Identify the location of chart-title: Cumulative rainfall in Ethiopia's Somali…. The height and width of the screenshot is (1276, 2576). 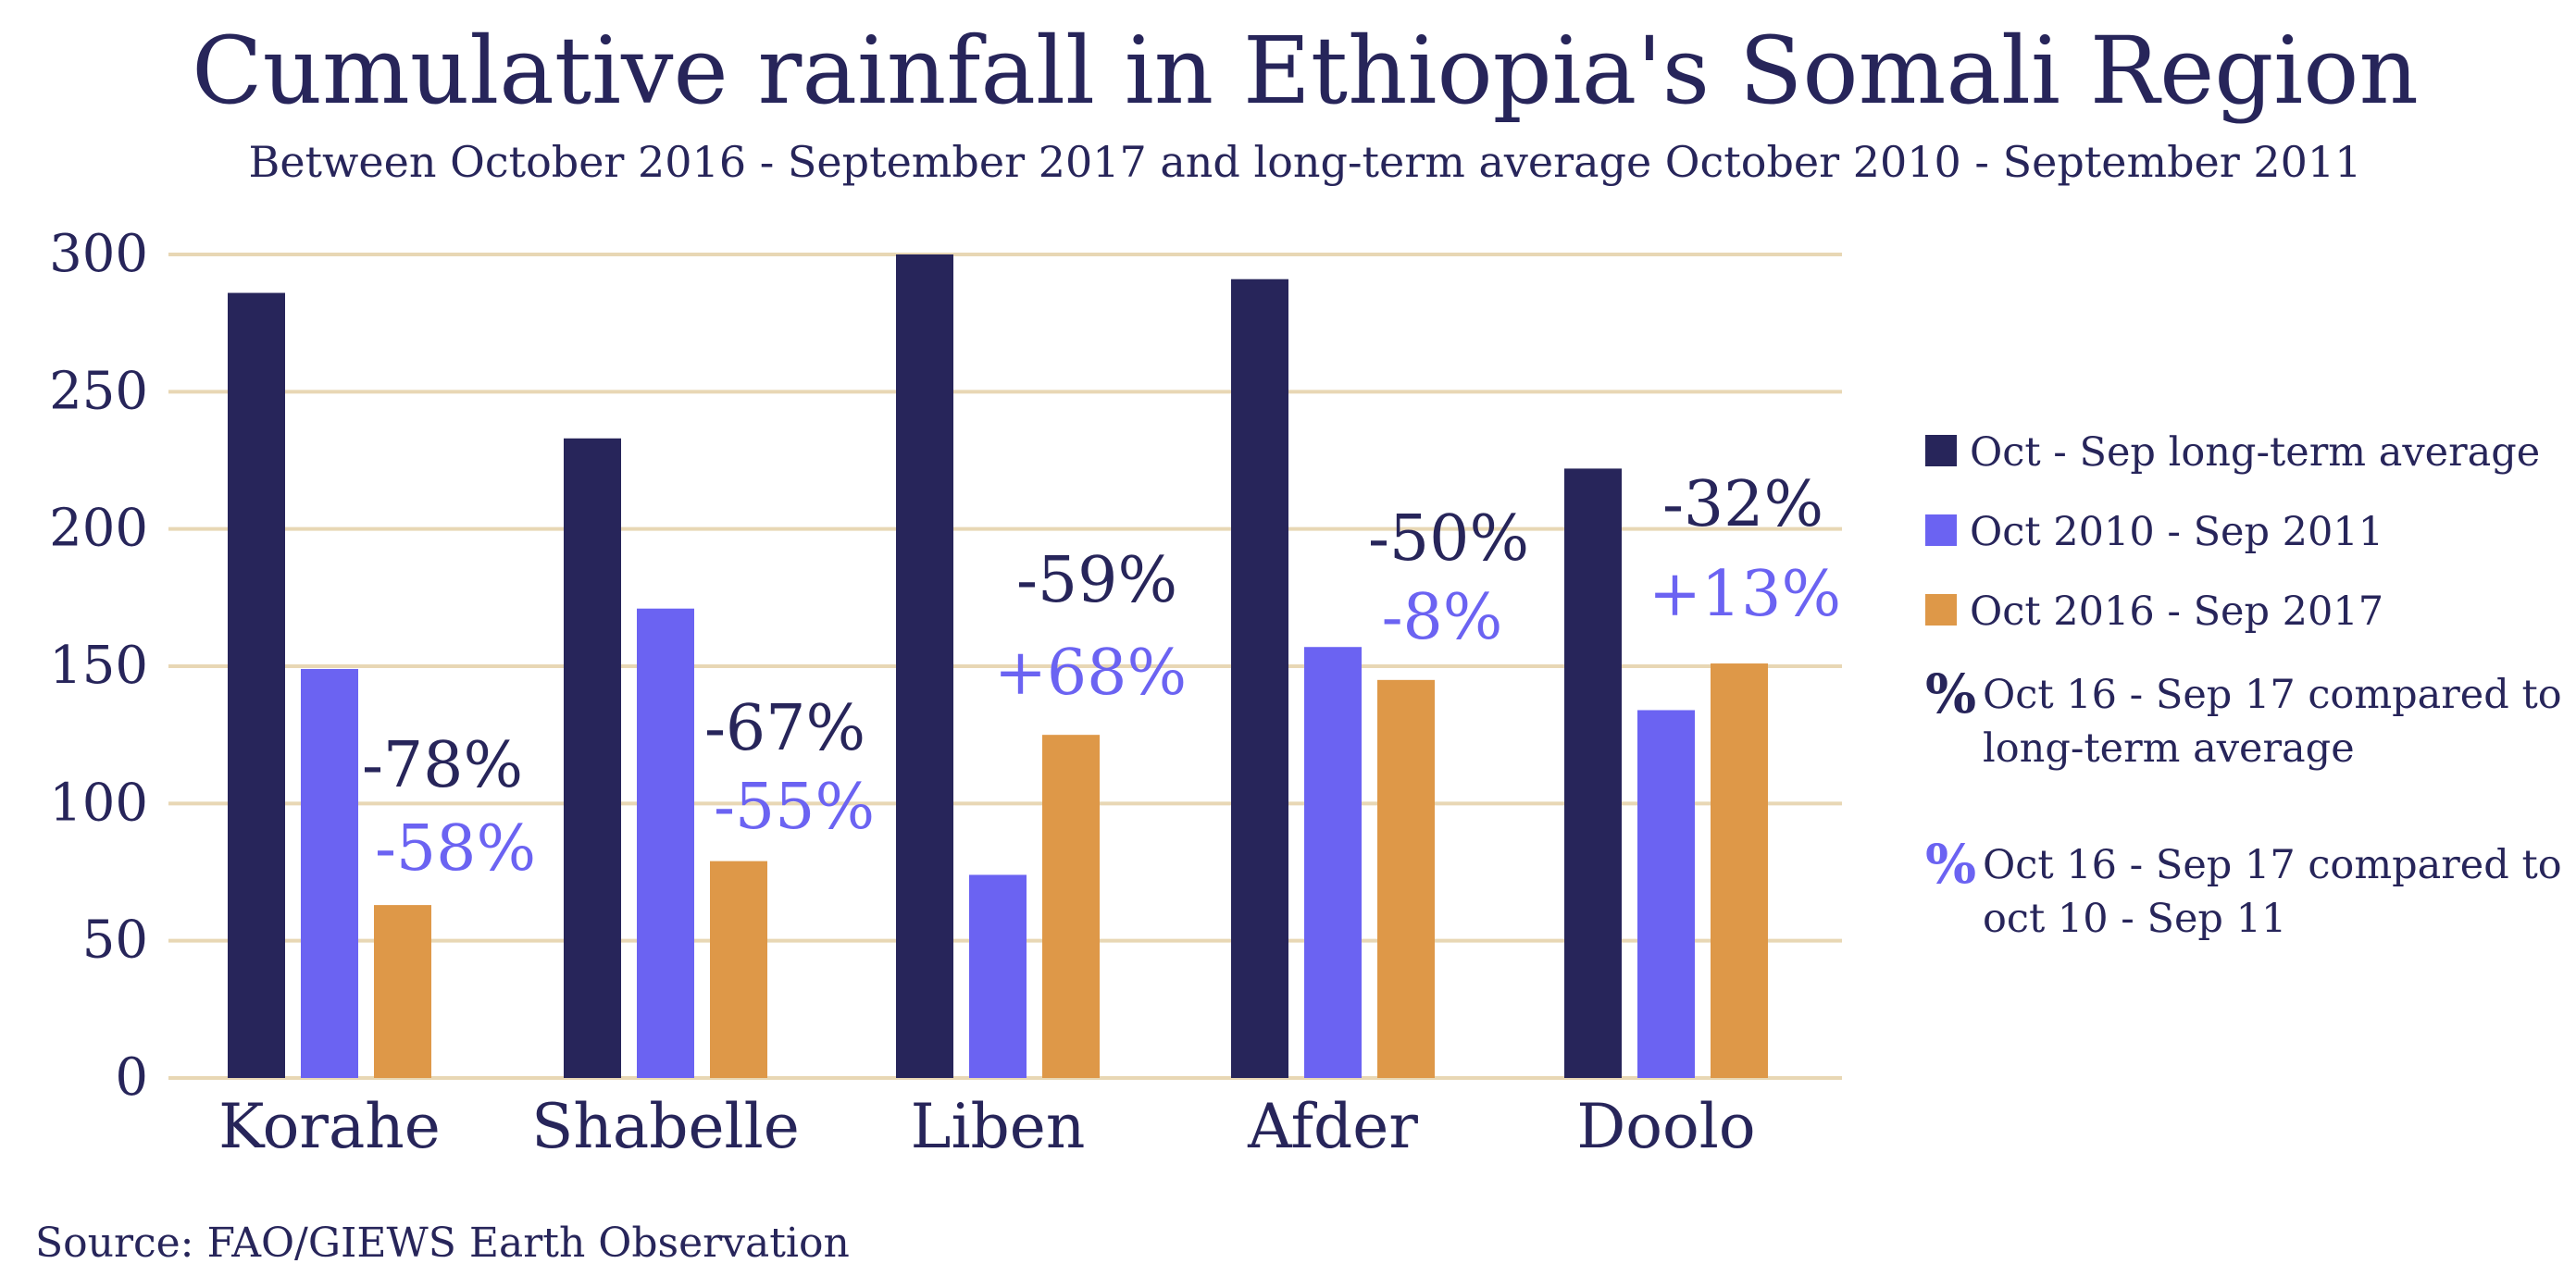
(1305, 71).